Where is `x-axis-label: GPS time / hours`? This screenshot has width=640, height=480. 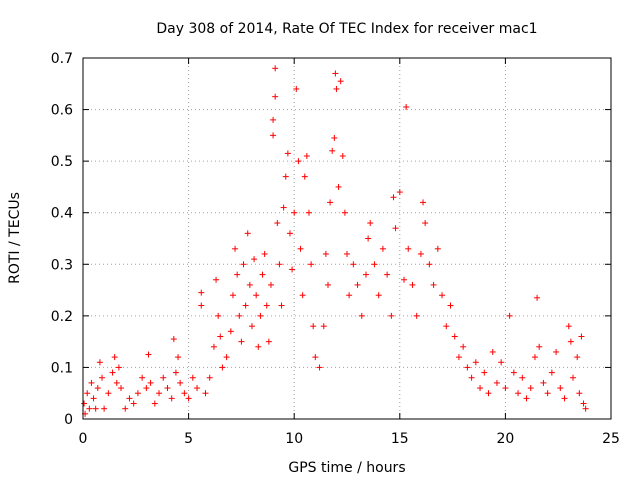 x-axis-label: GPS time / hours is located at coordinates (346, 468).